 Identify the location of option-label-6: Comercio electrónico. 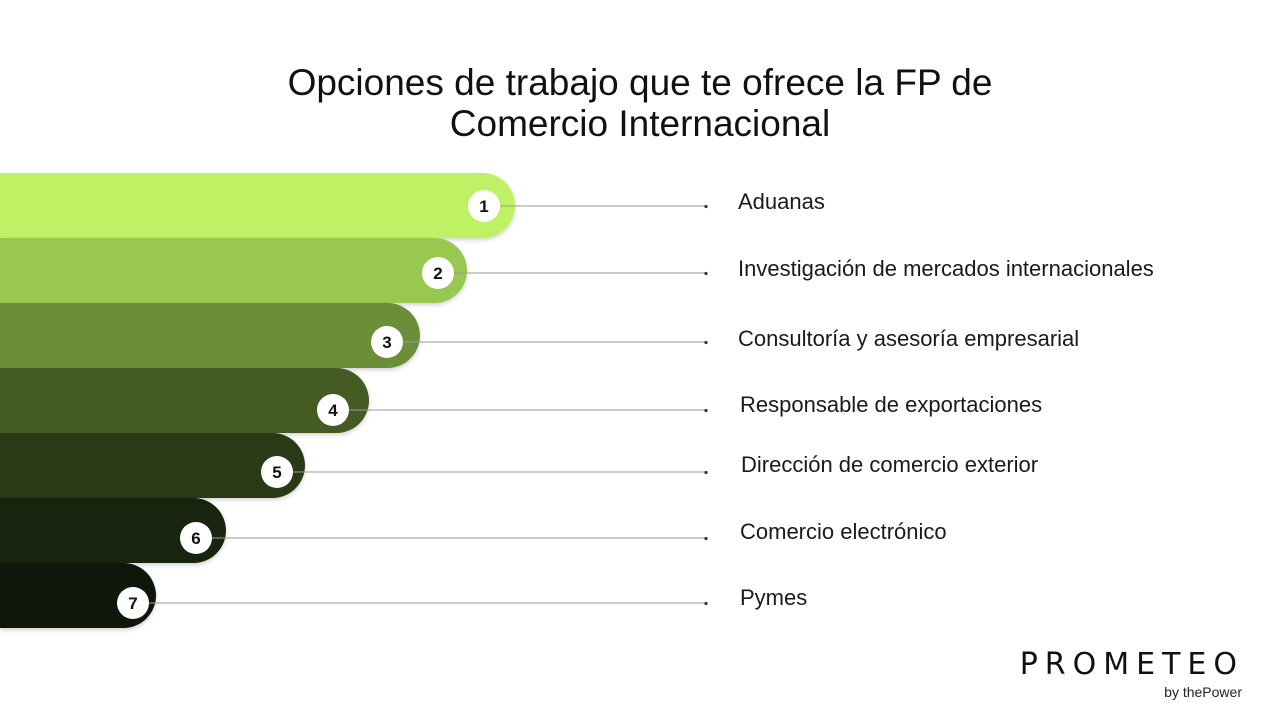
(843, 531).